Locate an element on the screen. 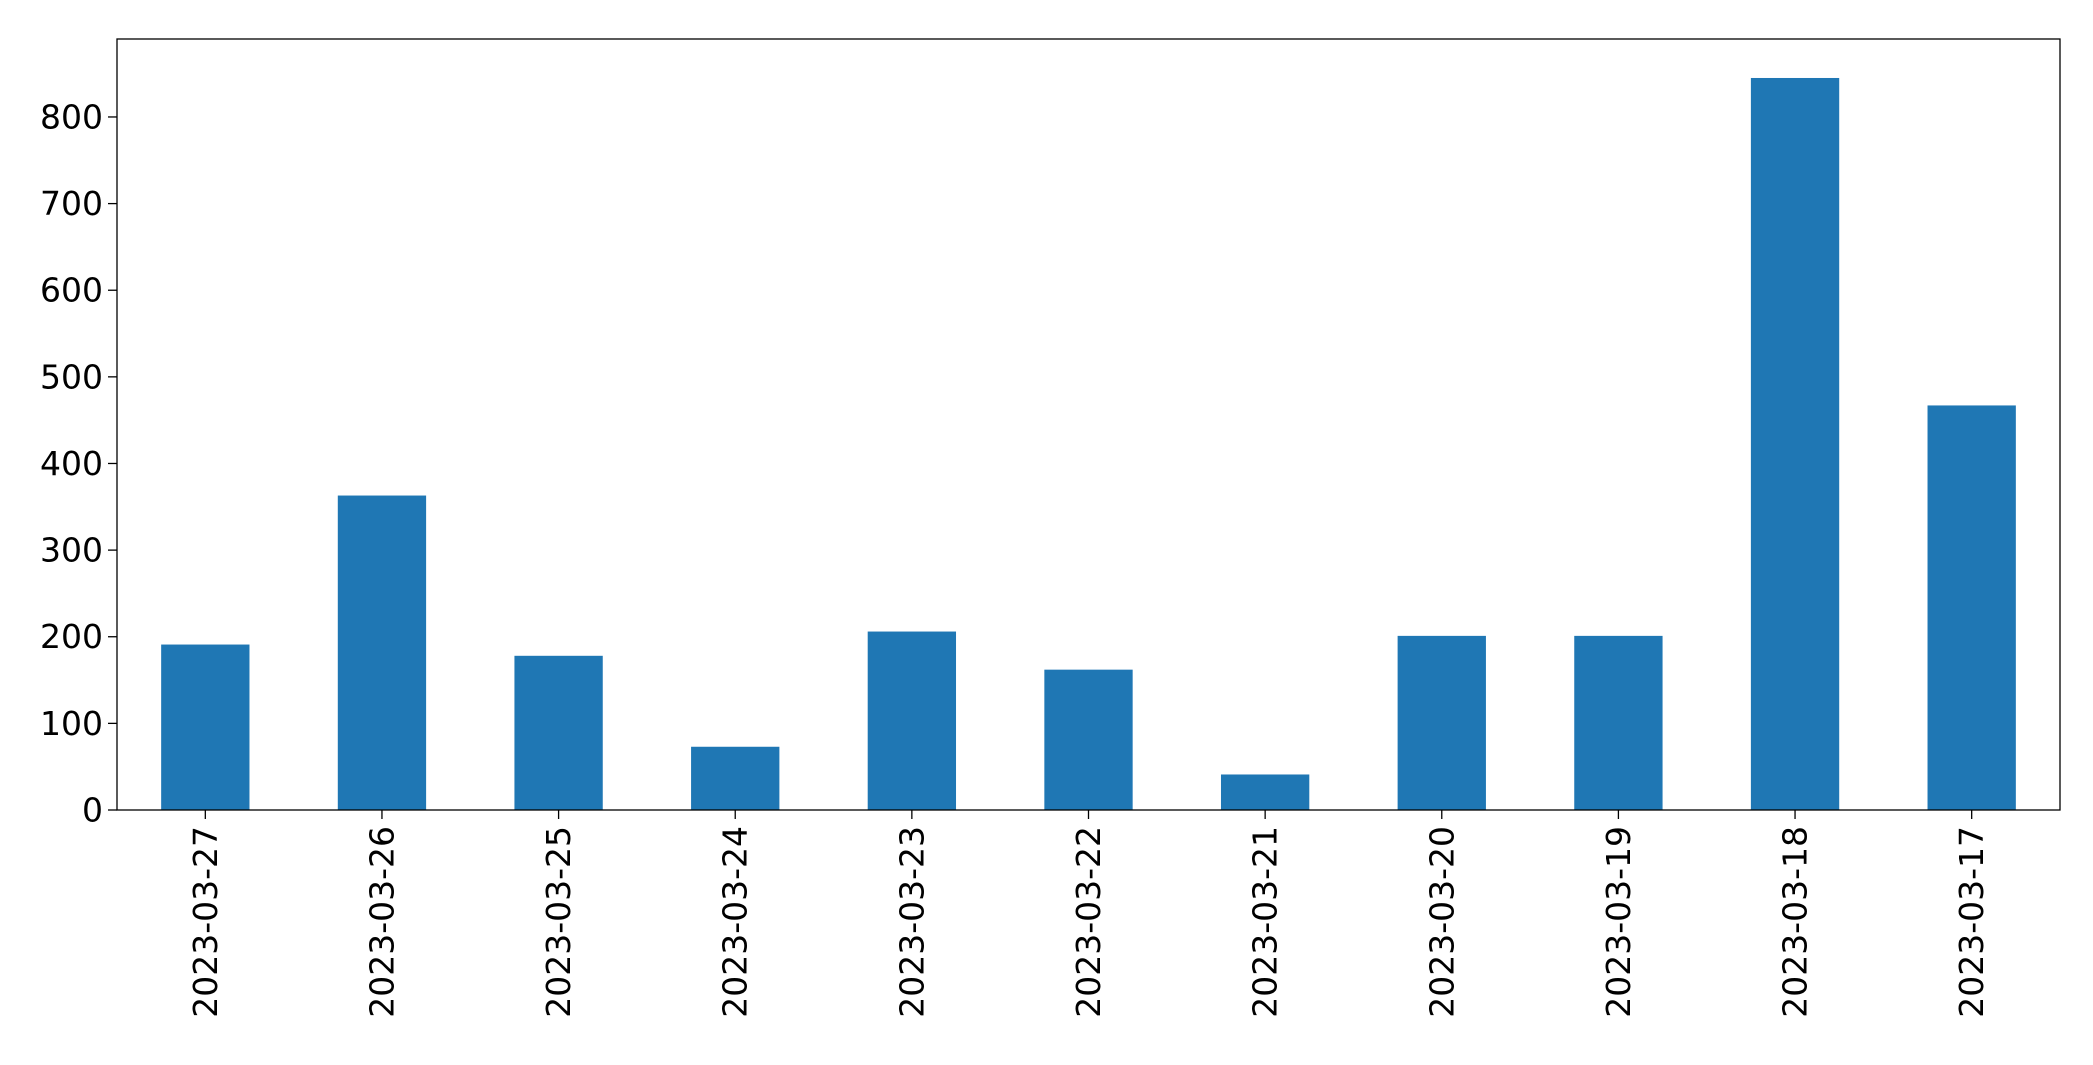 This screenshot has height=1065, width=2093. y-tick-label: 200 is located at coordinates (71, 636).